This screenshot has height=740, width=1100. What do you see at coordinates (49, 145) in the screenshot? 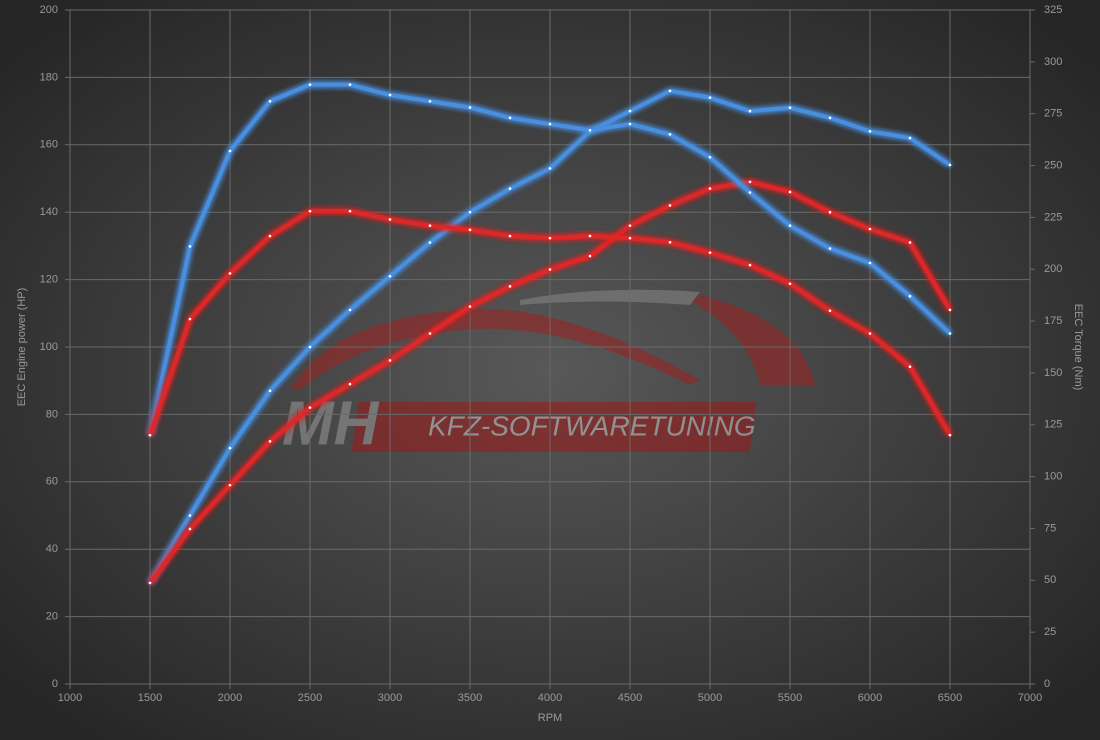
I see `y-tick-label: 160` at bounding box center [49, 145].